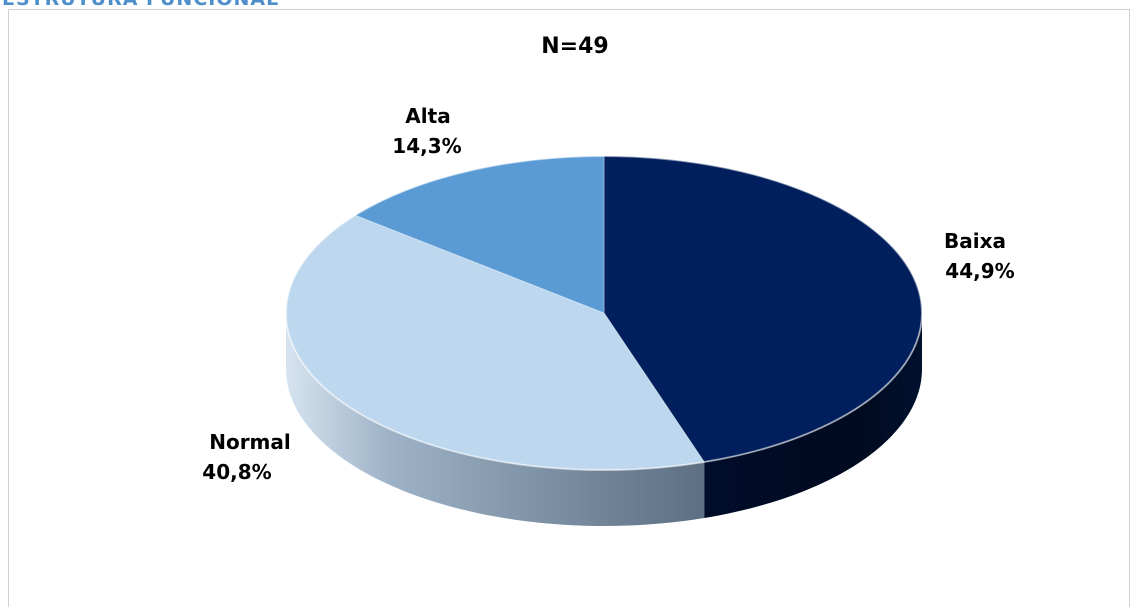  What do you see at coordinates (140, 5) in the screenshot?
I see `section-header: ESTRUTURA FUNCIONAL` at bounding box center [140, 5].